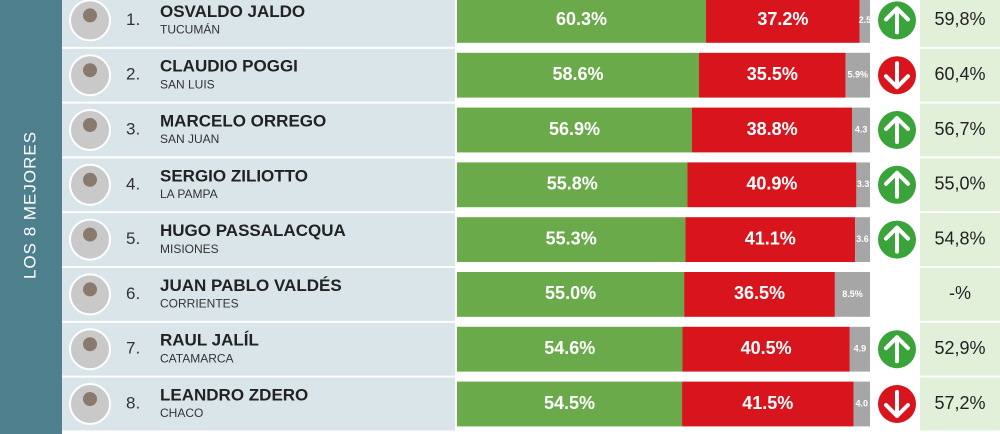 The width and height of the screenshot is (1000, 434). I want to click on value-label: 54.5%, so click(569, 403).